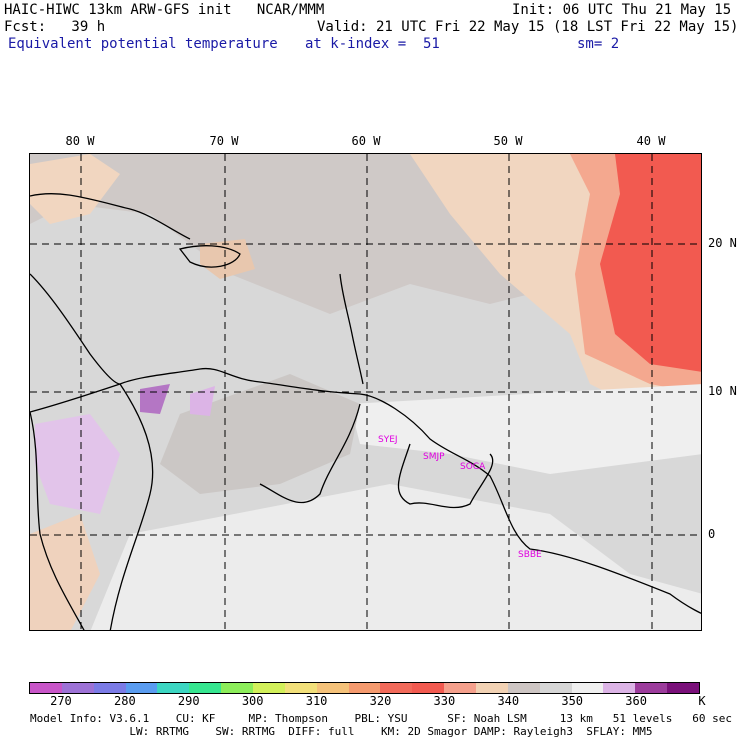  I want to click on lat-label-0: 0, so click(712, 534).